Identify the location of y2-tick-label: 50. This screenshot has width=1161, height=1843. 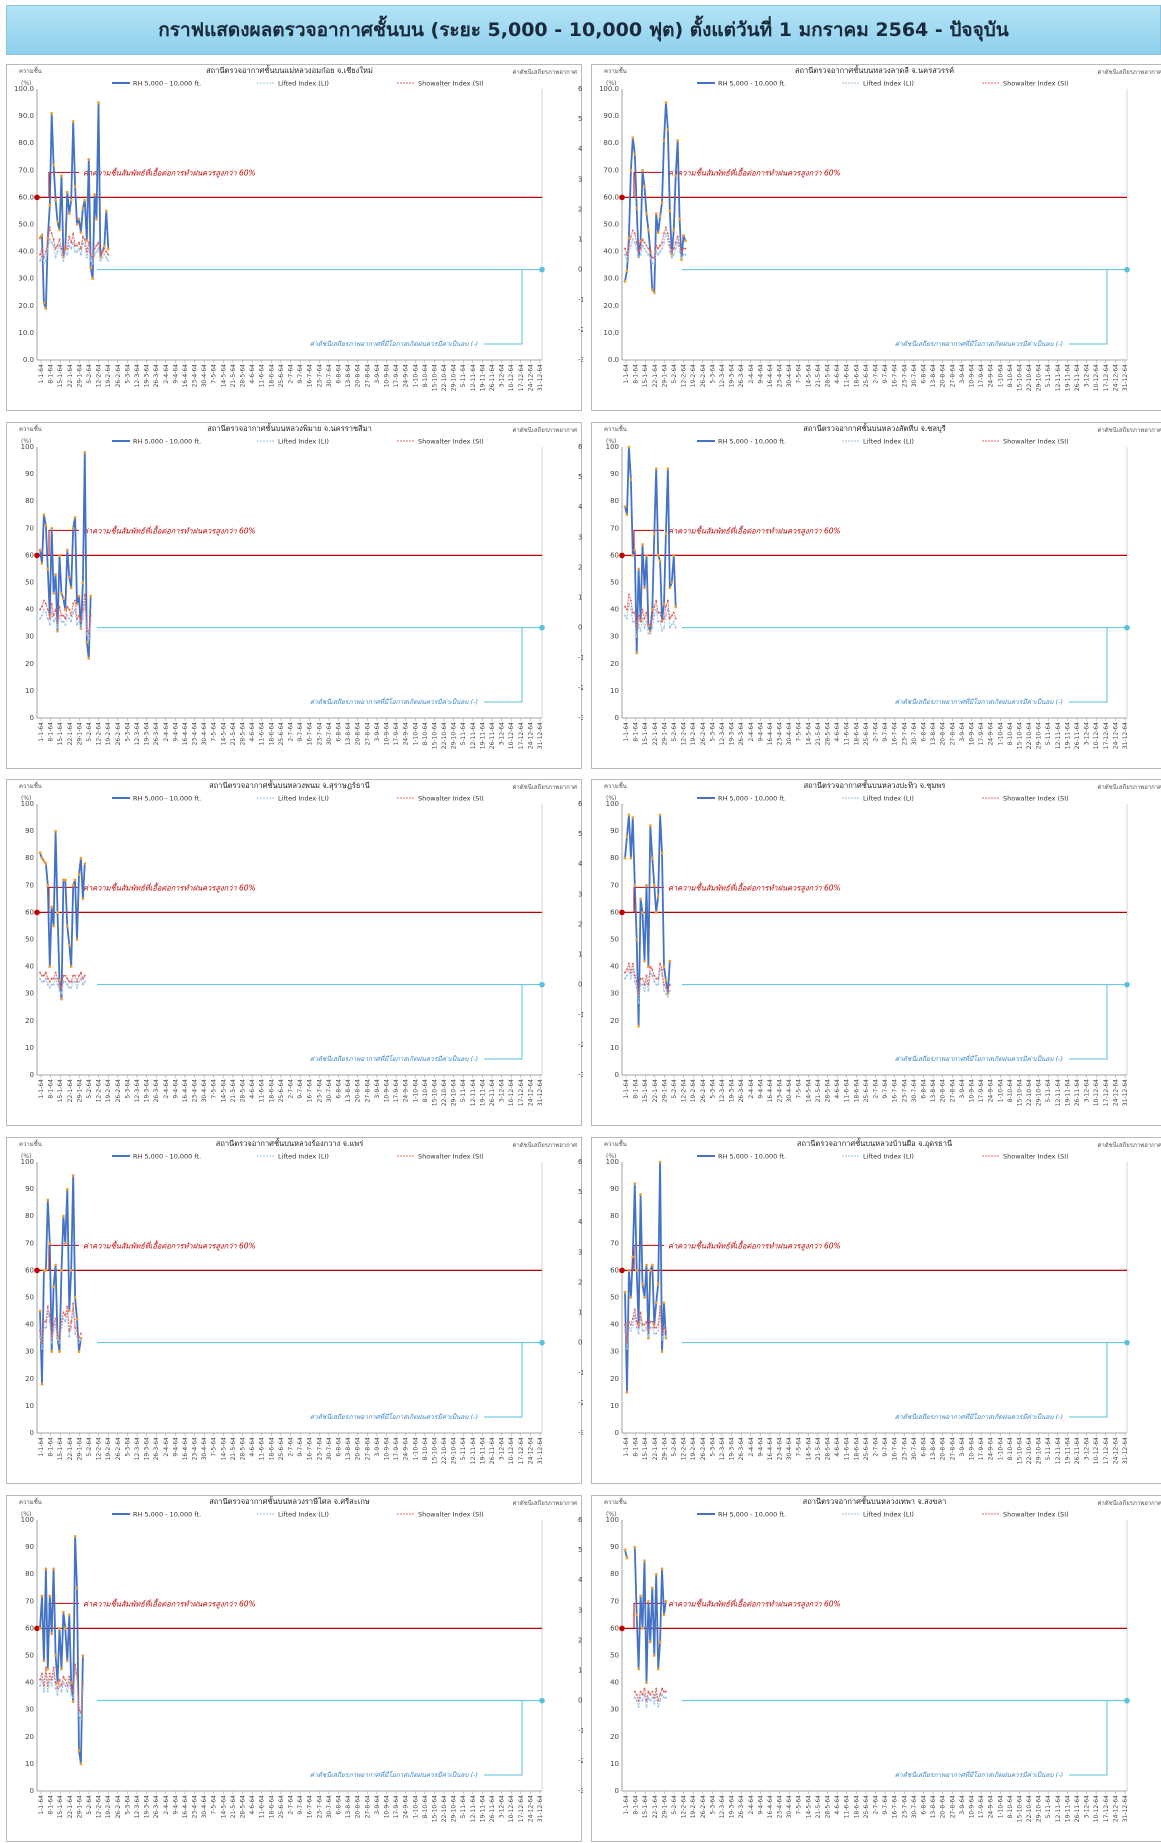
(580, 477).